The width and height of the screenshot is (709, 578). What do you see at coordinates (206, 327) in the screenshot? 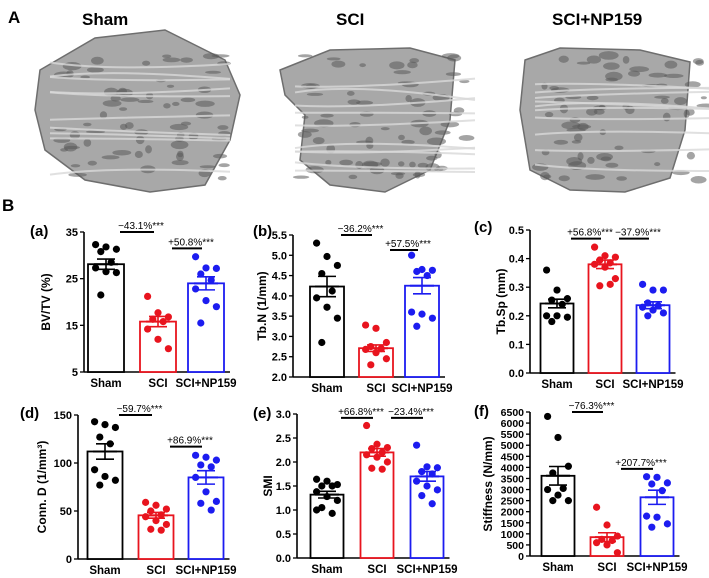
I see `bar-sci-np159` at bounding box center [206, 327].